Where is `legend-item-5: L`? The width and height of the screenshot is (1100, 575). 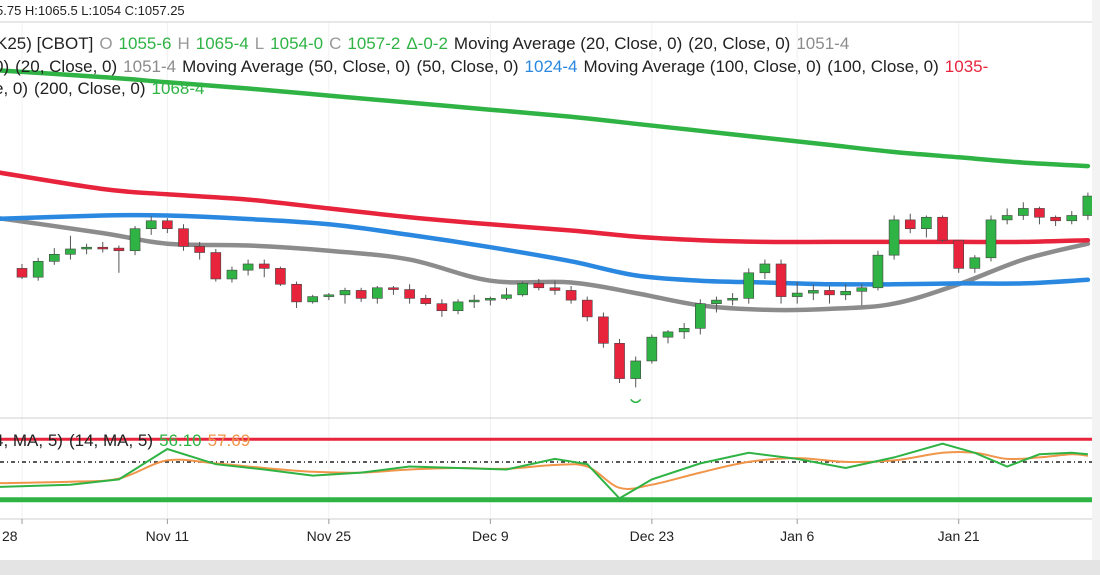 legend-item-5: L is located at coordinates (259, 43).